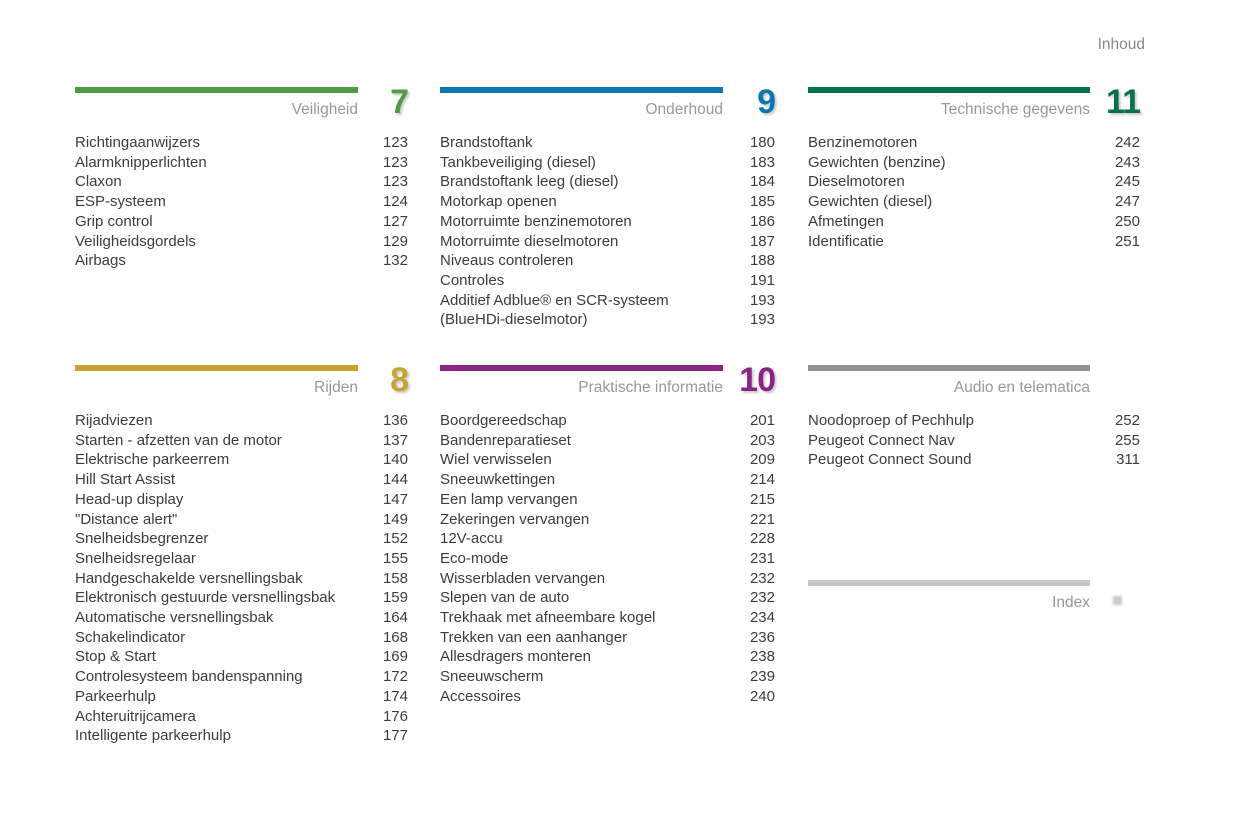 This screenshot has height=827, width=1241. What do you see at coordinates (115, 657) in the screenshot?
I see `toc-entry-label: Stop & Start` at bounding box center [115, 657].